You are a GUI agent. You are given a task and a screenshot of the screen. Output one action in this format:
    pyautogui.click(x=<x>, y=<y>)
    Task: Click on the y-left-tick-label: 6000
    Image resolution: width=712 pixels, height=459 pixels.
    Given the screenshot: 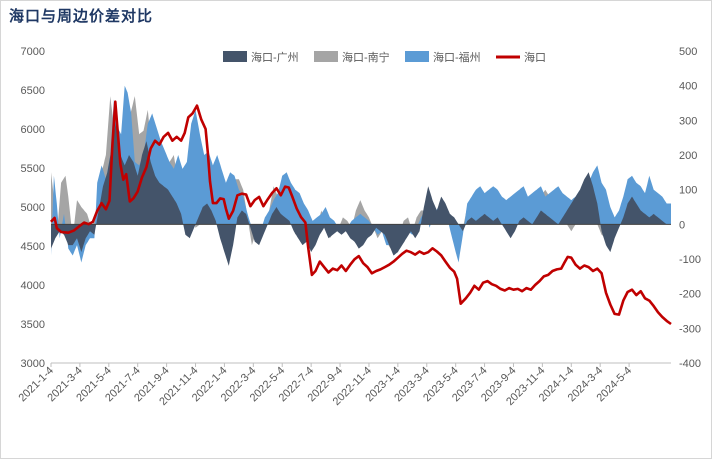 What is the action you would take?
    pyautogui.click(x=33, y=130)
    